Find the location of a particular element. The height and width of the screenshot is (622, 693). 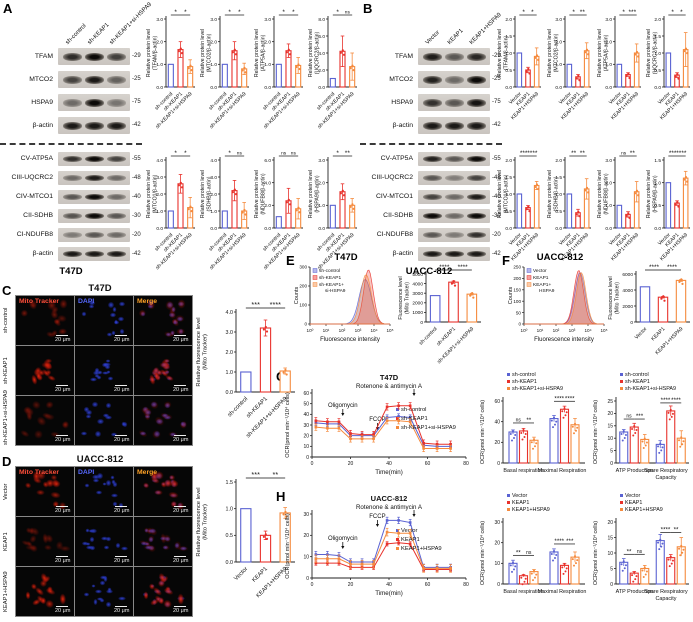

microscopy-row-label: Vector is located at coordinates (6, 491).